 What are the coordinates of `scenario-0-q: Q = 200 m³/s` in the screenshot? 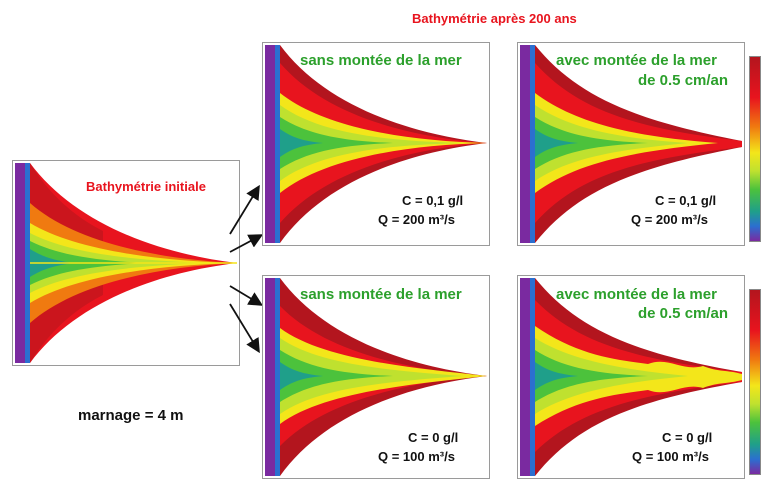 It's located at (416, 219).